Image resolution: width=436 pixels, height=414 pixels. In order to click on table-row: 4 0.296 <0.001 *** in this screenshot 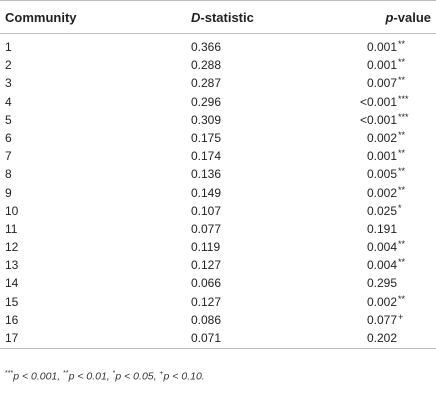, I will do `click(218, 102)`.